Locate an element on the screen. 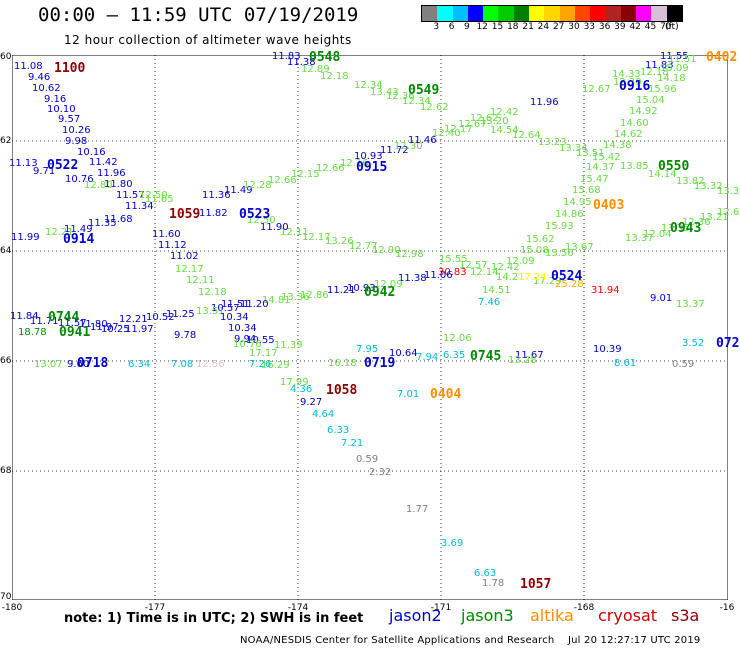  wave-height-value: 11.97 is located at coordinates (139, 329).